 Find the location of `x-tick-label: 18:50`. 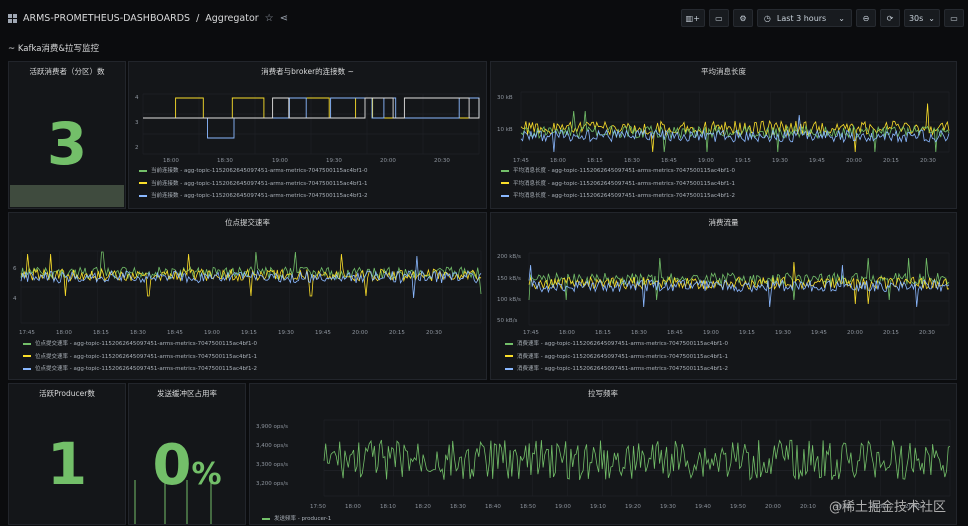

x-tick-label: 18:50 is located at coordinates (528, 507).